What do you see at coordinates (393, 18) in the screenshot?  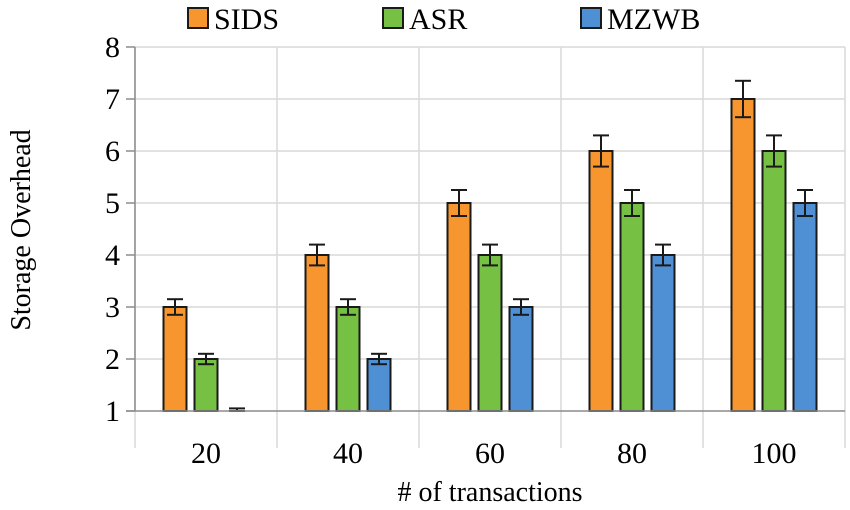 I see `legend-swatch-asr` at bounding box center [393, 18].